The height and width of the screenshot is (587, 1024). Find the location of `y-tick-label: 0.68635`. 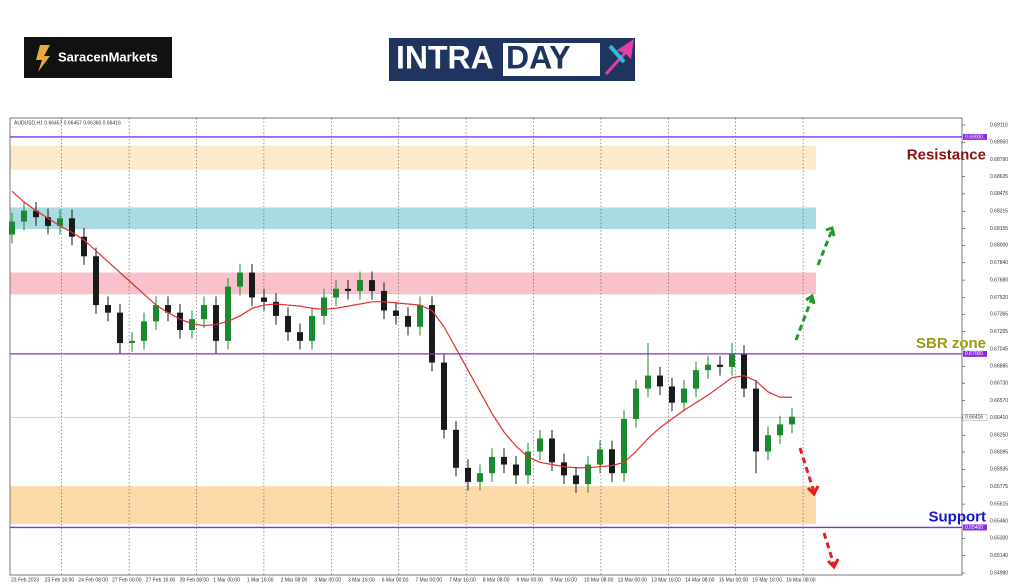

y-tick-label: 0.68635 is located at coordinates (999, 177).